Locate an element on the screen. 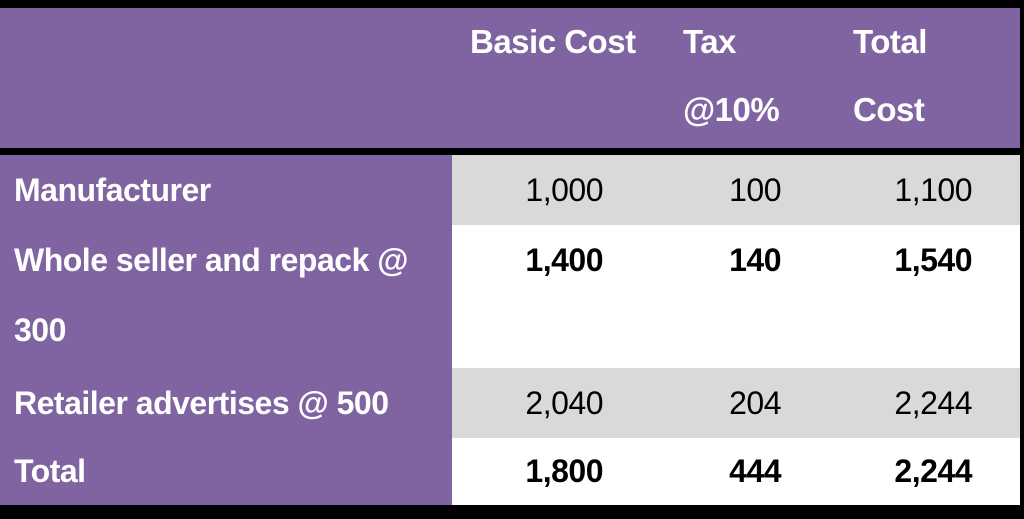 This screenshot has height=519, width=1024. header-cell: Cost is located at coordinates (889, 109).